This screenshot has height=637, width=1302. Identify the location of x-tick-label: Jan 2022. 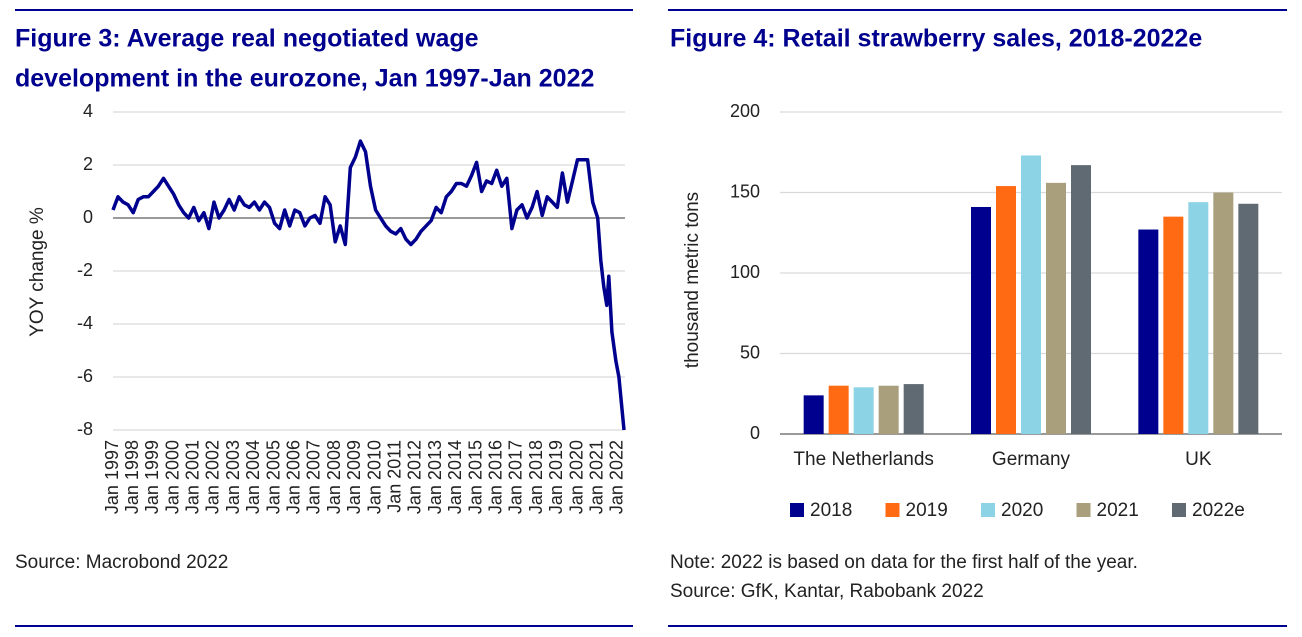
(617, 477).